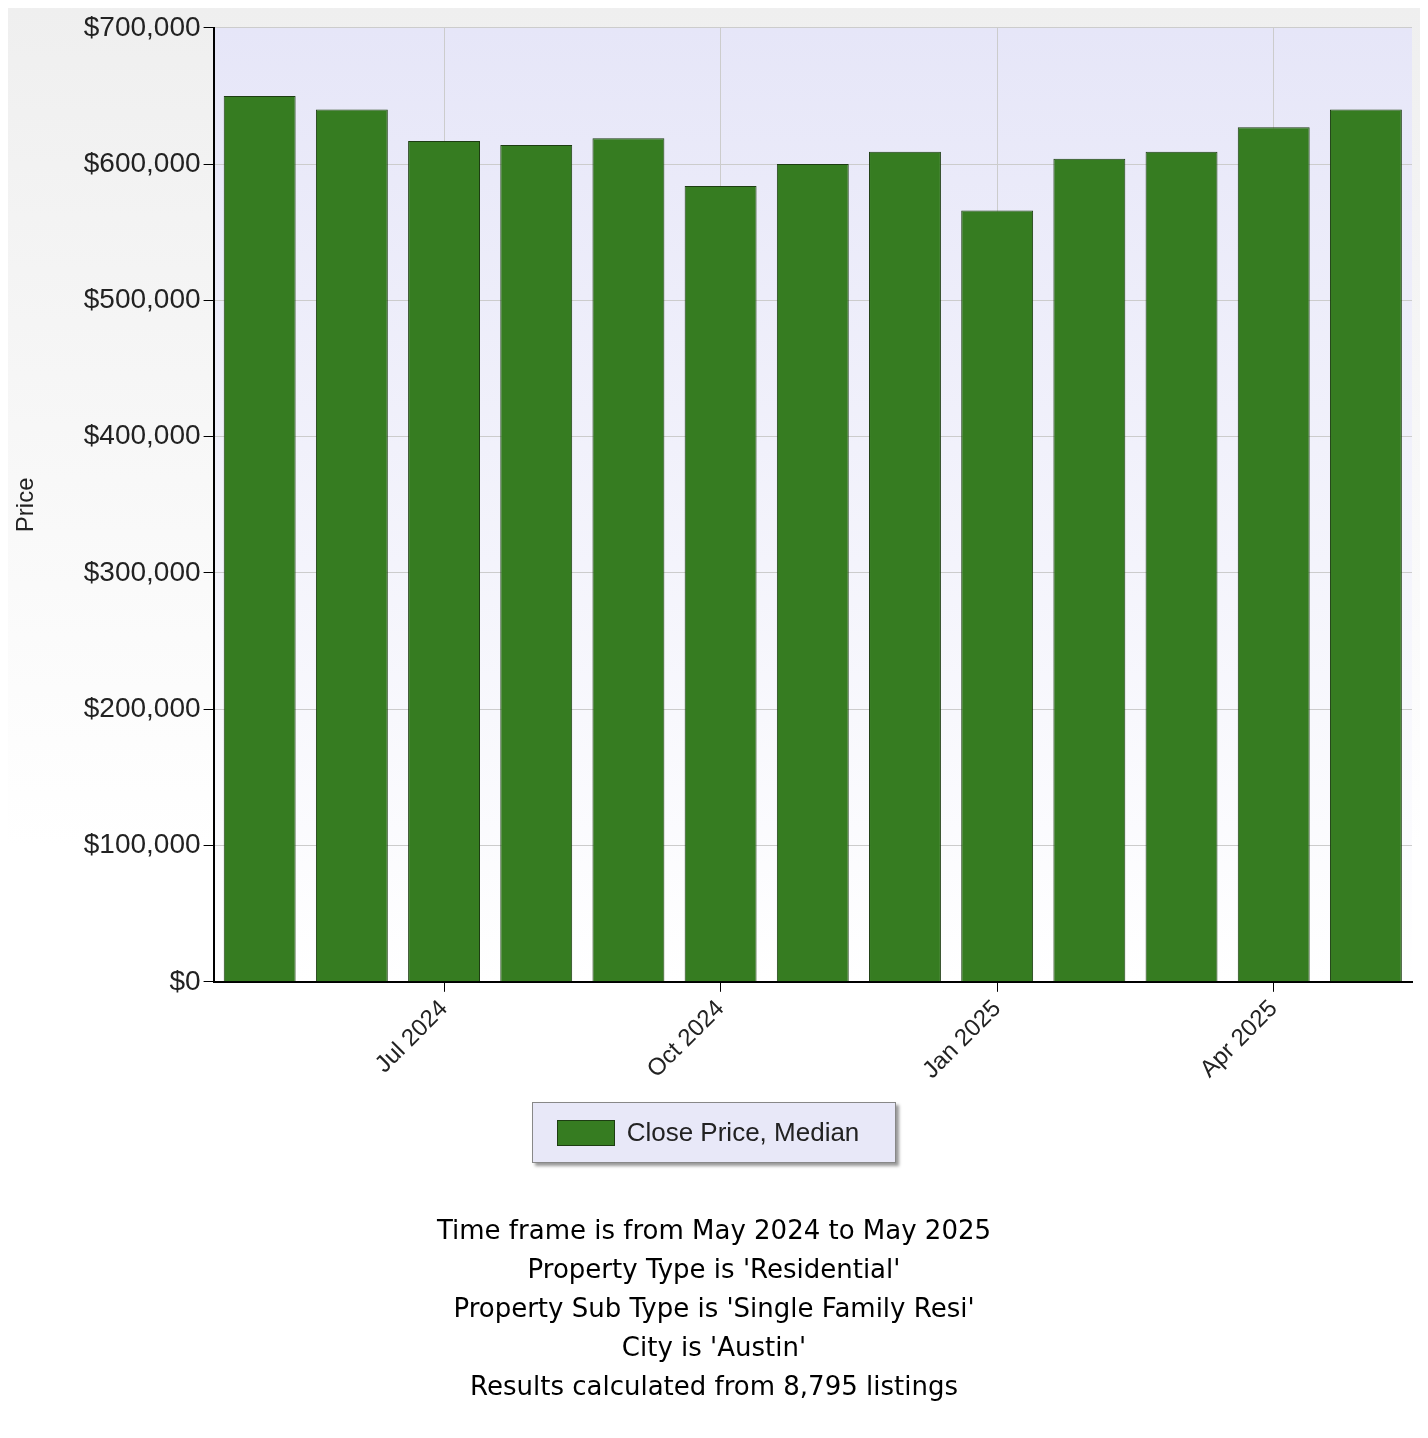 The height and width of the screenshot is (1438, 1428). Describe the element at coordinates (142, 435) in the screenshot. I see `y-tick-label: $400,000` at that location.